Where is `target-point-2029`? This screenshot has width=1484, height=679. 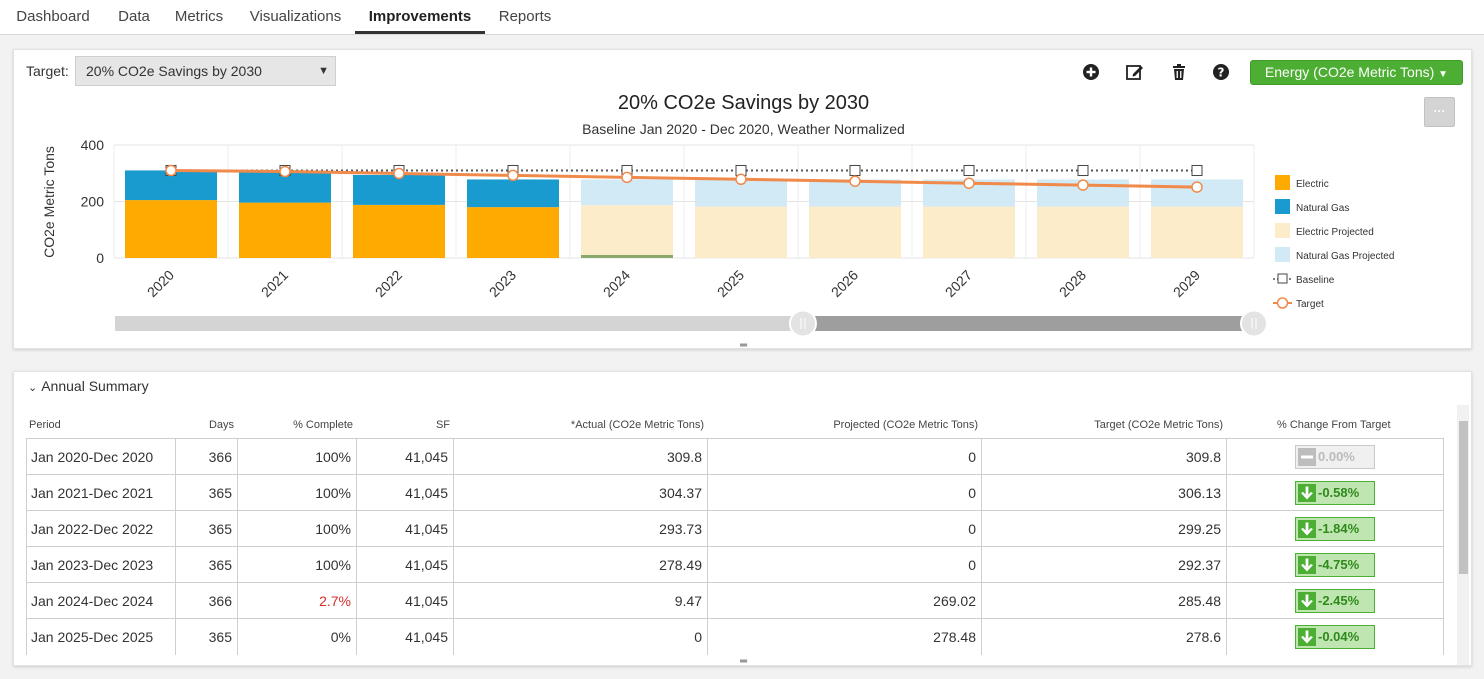
target-point-2029 is located at coordinates (1197, 187).